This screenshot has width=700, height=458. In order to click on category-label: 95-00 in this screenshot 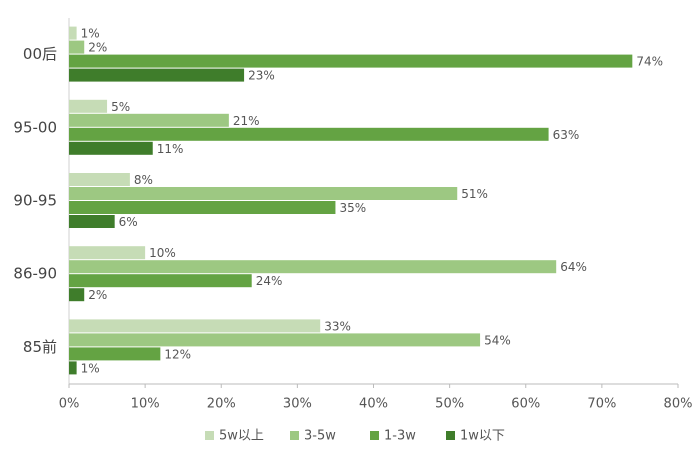, I will do `click(35, 127)`.